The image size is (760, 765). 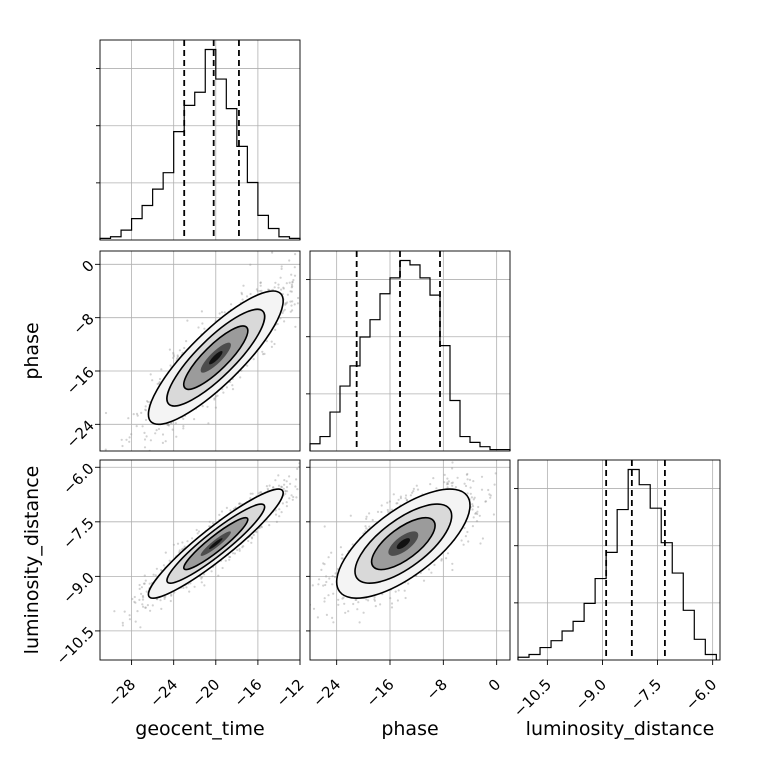 I want to click on panel-frame, so click(x=410, y=560).